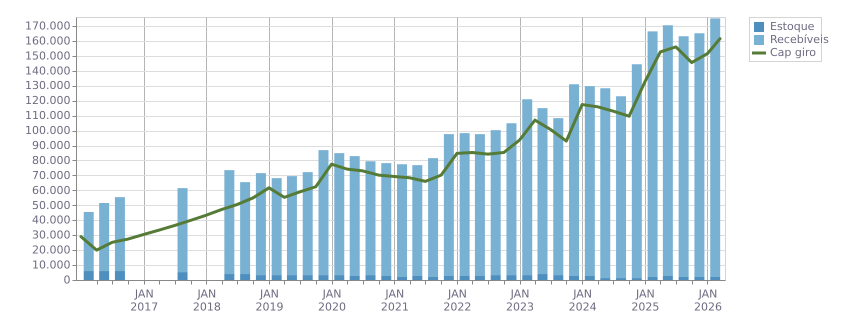  I want to click on x-tick-label: JAN 2024, so click(582, 300).